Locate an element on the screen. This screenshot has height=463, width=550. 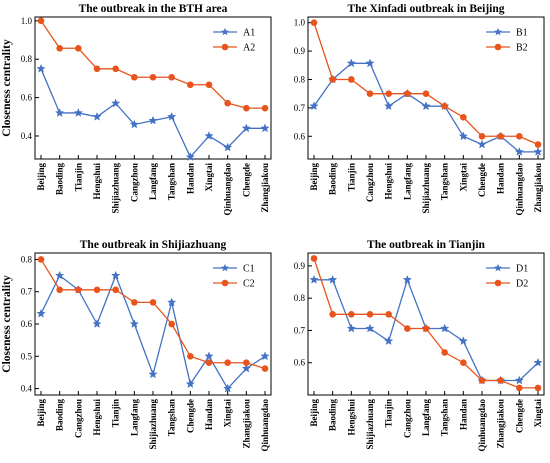
y-tick-label: 0.9 is located at coordinates (300, 266).